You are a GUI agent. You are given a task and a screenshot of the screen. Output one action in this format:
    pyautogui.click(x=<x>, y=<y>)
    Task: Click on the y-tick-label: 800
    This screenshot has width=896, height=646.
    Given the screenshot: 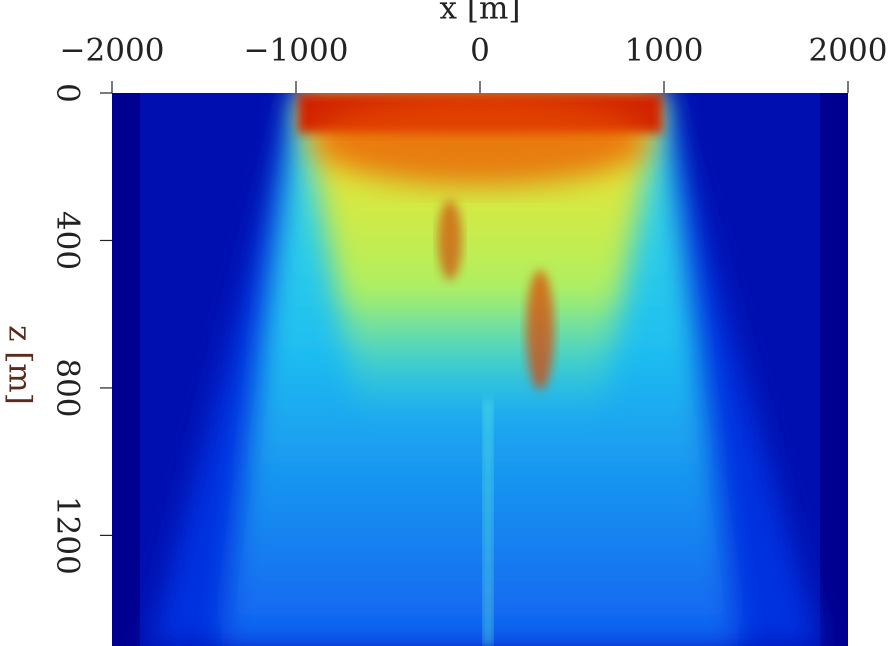 What is the action you would take?
    pyautogui.click(x=68, y=387)
    